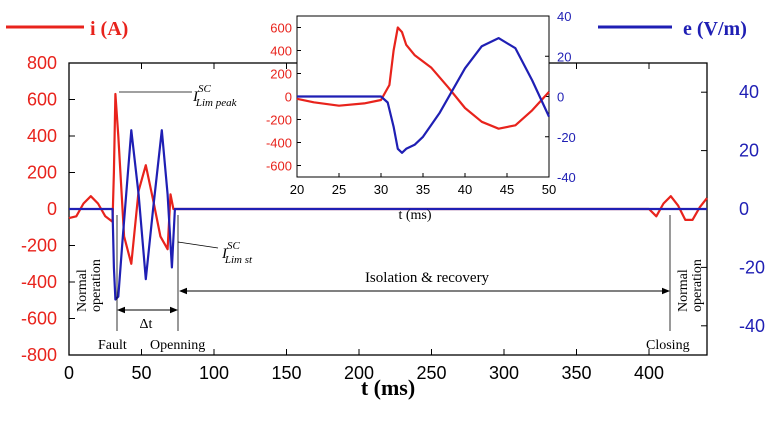 This screenshot has height=425, width=773. I want to click on i-peak-label: ISC Lim peak, so click(215, 96).